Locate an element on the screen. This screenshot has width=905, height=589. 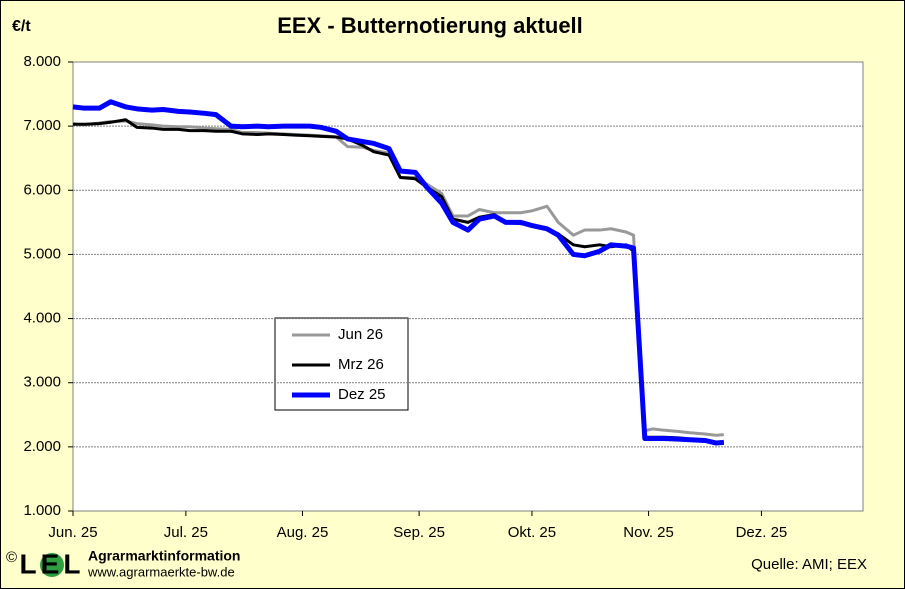
x-tick-label: Aug. 25 is located at coordinates (303, 532).